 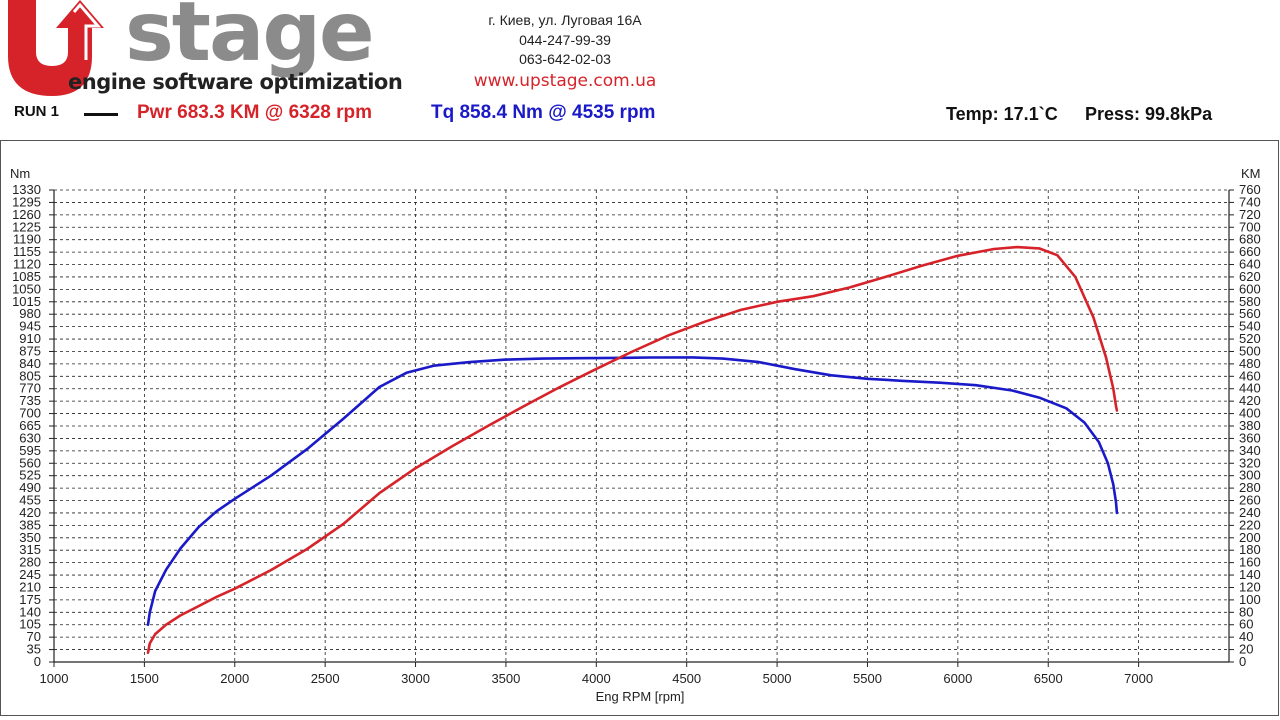 I want to click on website-link: www.upstage.com.ua, so click(x=565, y=81).